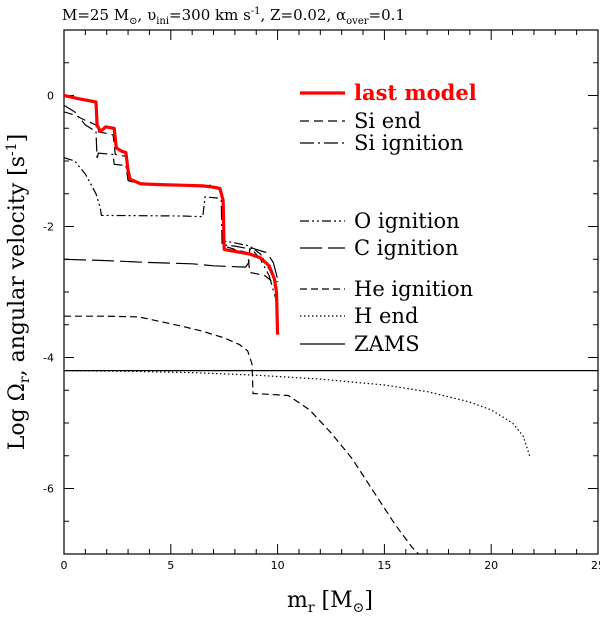 The height and width of the screenshot is (618, 600). Describe the element at coordinates (18, 292) in the screenshot. I see `y-axis-title: Log Ωr, angular velocity [s-1]` at that location.